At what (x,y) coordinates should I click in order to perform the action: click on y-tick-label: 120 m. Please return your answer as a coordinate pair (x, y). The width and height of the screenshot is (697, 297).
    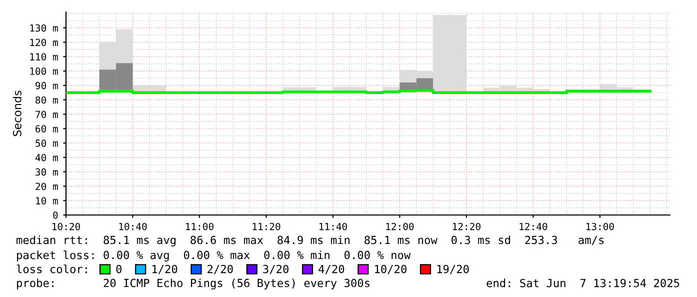
    Looking at the image, I should click on (44, 42).